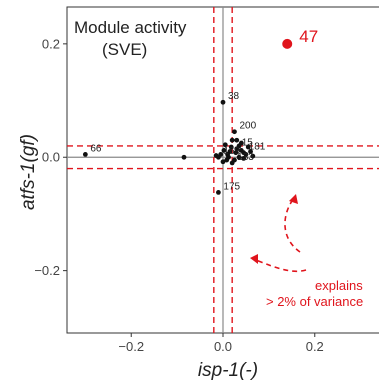 Image resolution: width=379 pixels, height=388 pixels. What do you see at coordinates (234, 96) in the screenshot?
I see `point-label-38: 38` at bounding box center [234, 96].